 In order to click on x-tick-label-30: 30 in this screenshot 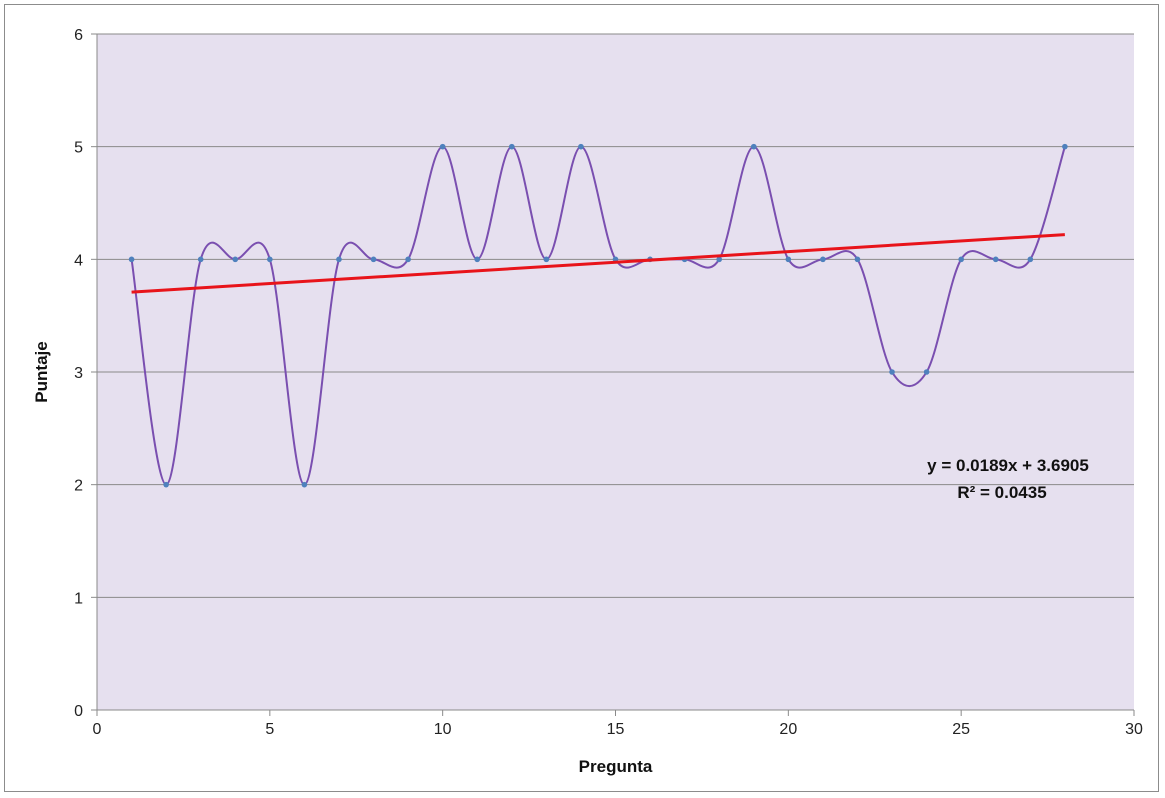, I will do `click(1134, 729)`.